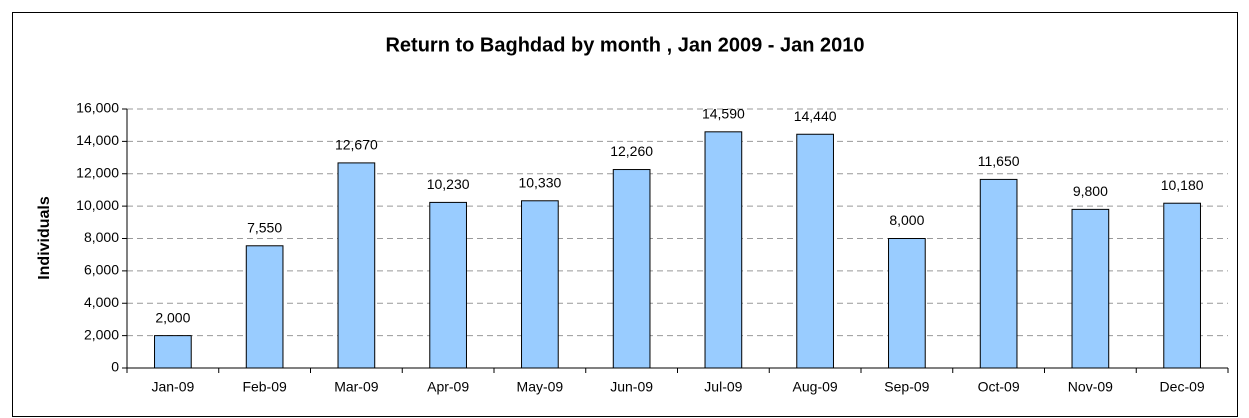 The height and width of the screenshot is (418, 1249). I want to click on y-tick-label: 10,000, so click(97, 205).